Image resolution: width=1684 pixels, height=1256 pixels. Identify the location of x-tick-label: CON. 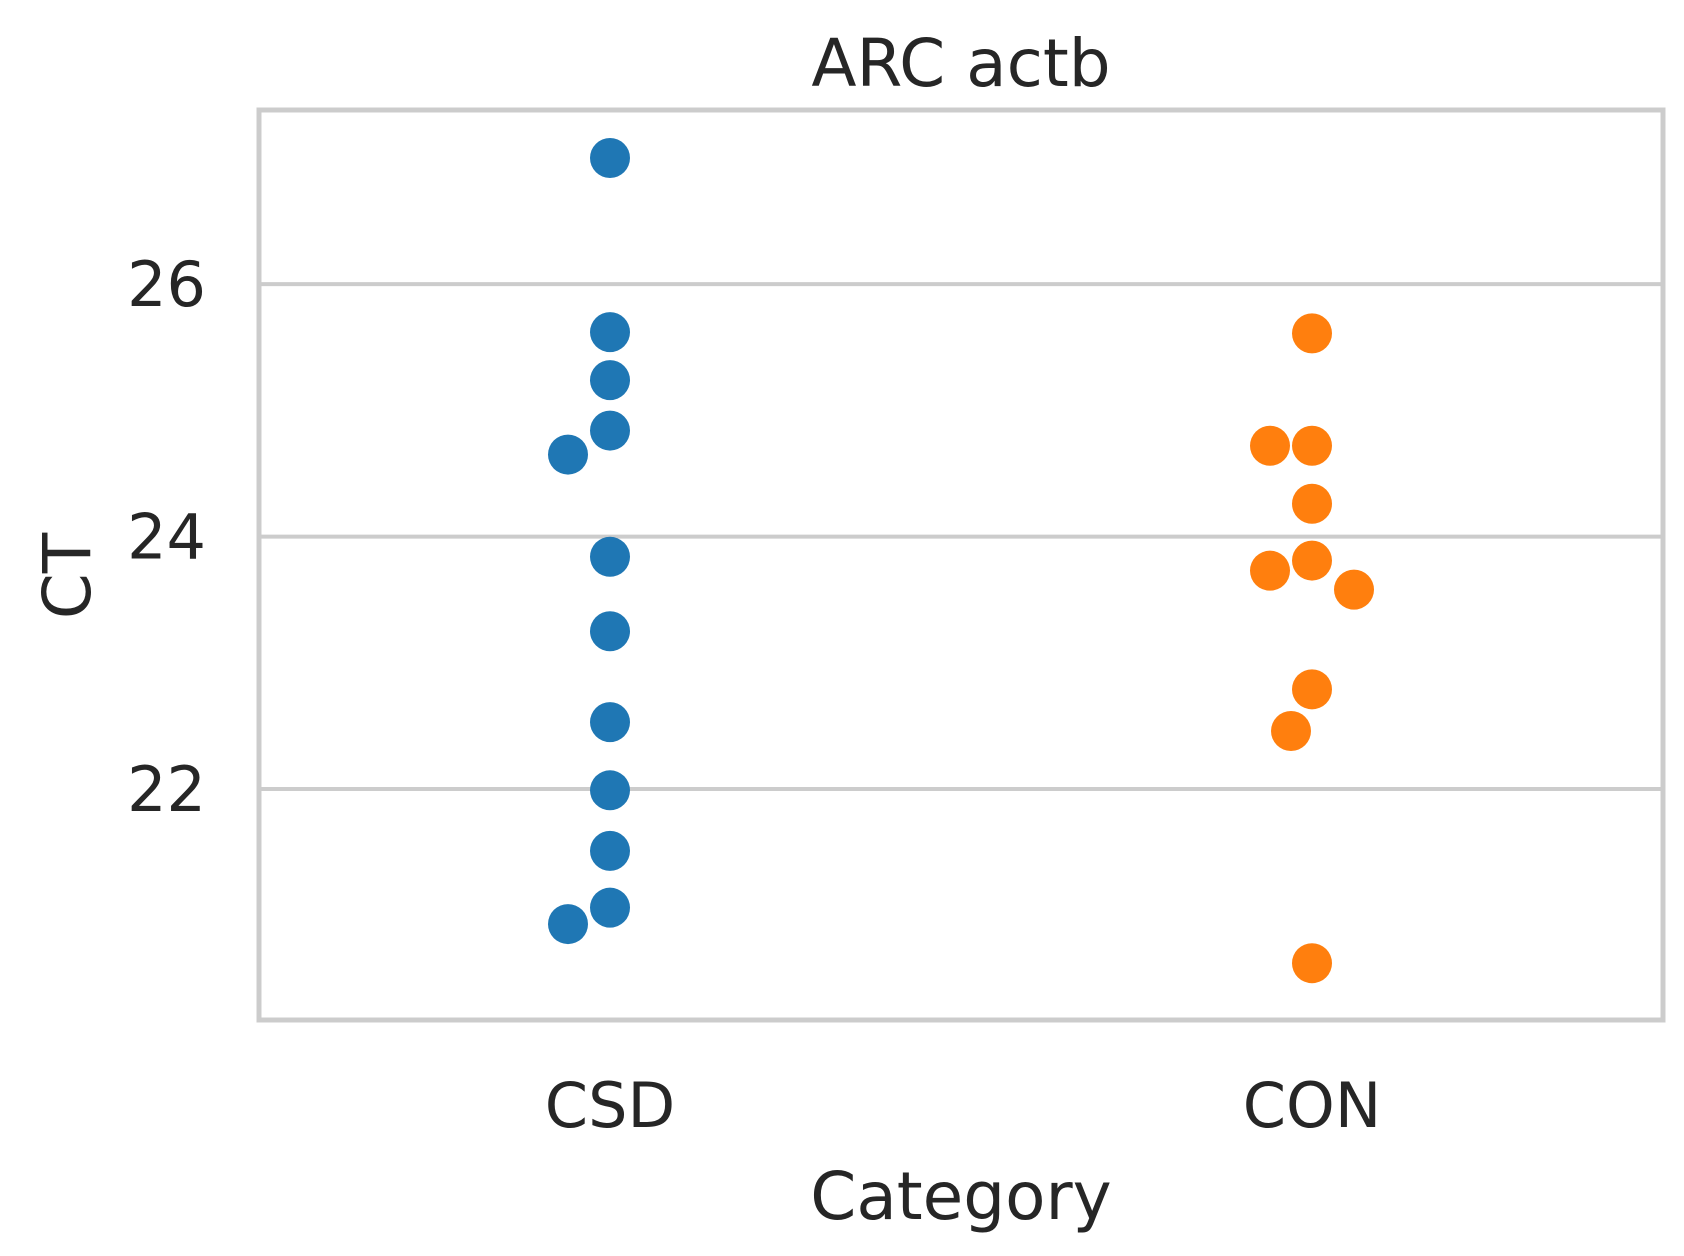
(1312, 1105).